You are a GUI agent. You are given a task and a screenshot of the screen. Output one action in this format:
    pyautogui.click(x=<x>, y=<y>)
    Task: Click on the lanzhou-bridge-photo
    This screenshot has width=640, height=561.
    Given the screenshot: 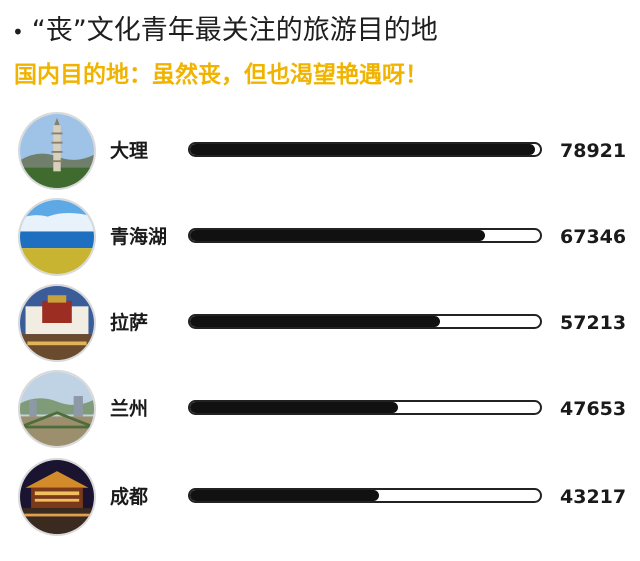 What is the action you would take?
    pyautogui.click(x=57, y=409)
    